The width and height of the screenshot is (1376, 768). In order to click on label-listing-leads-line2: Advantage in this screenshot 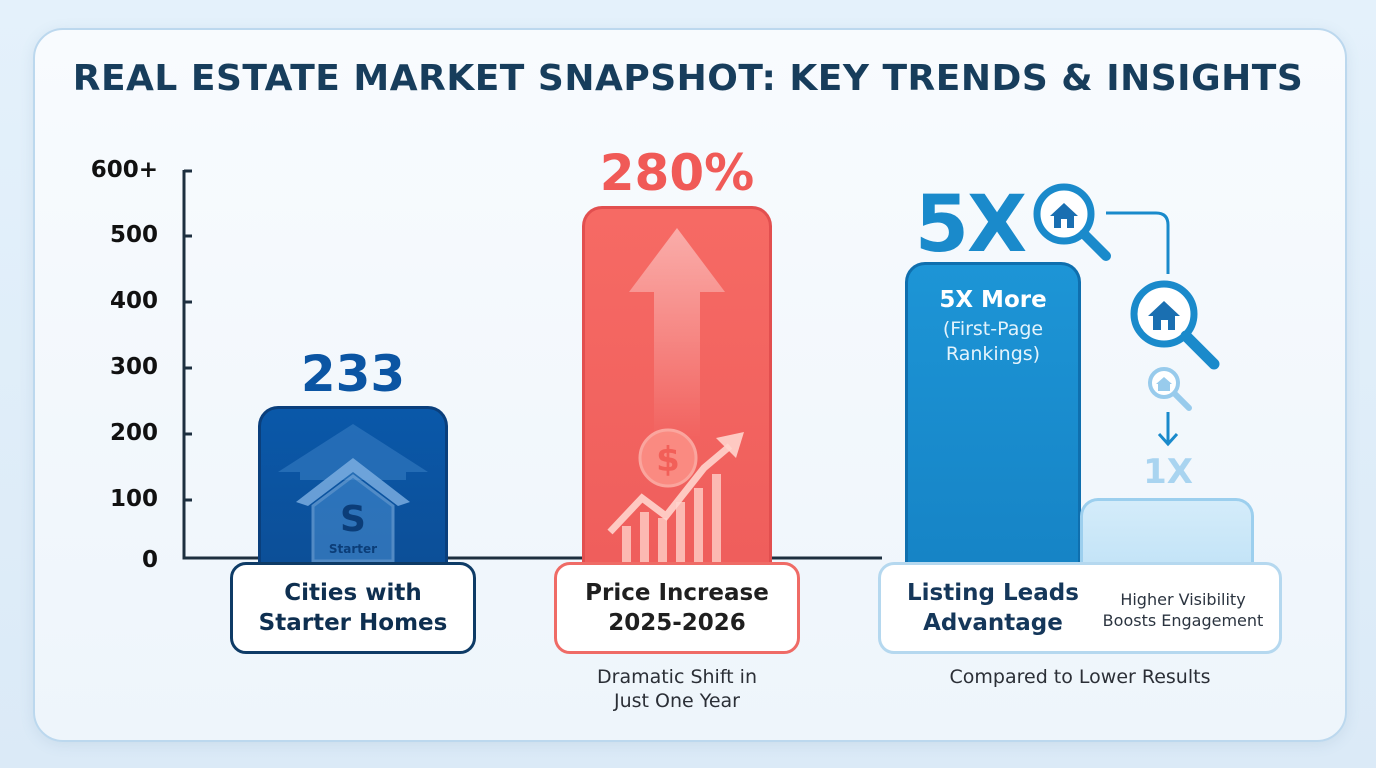, I will do `click(993, 623)`.